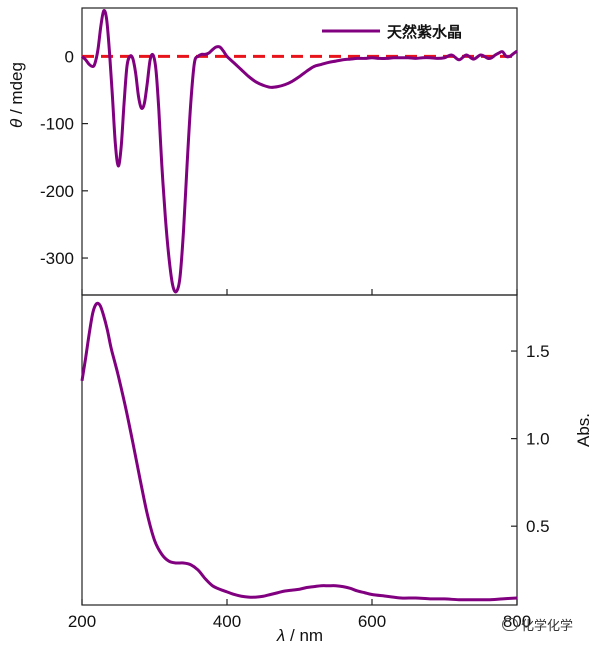  I want to click on top-y-tick-label: -200, so click(57, 191).